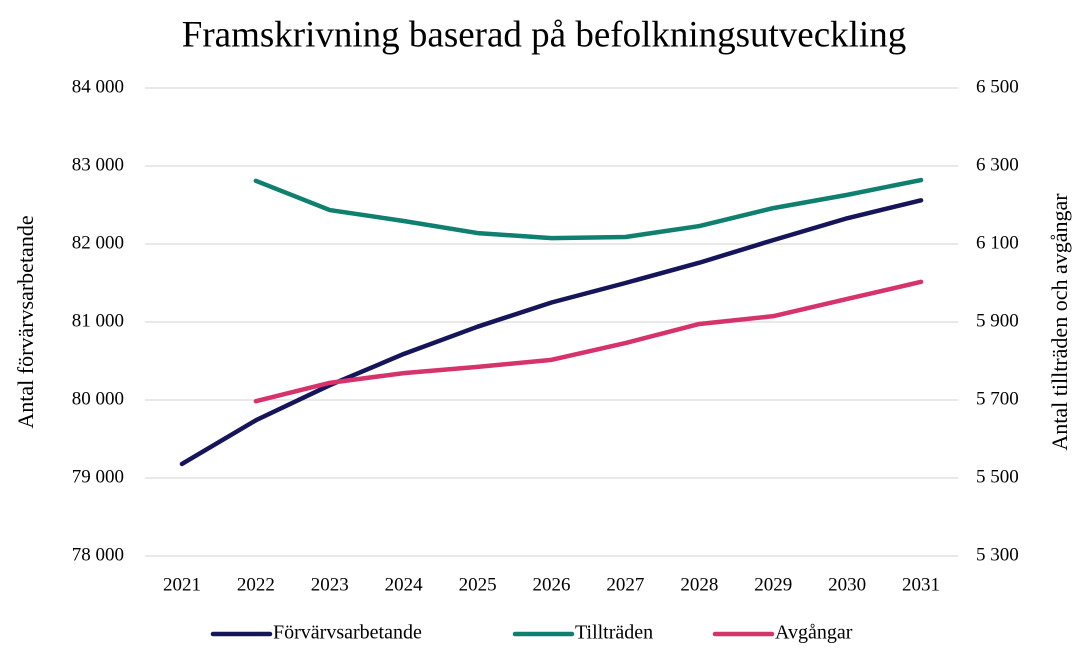  I want to click on x-tick-label: 2026, so click(552, 584).